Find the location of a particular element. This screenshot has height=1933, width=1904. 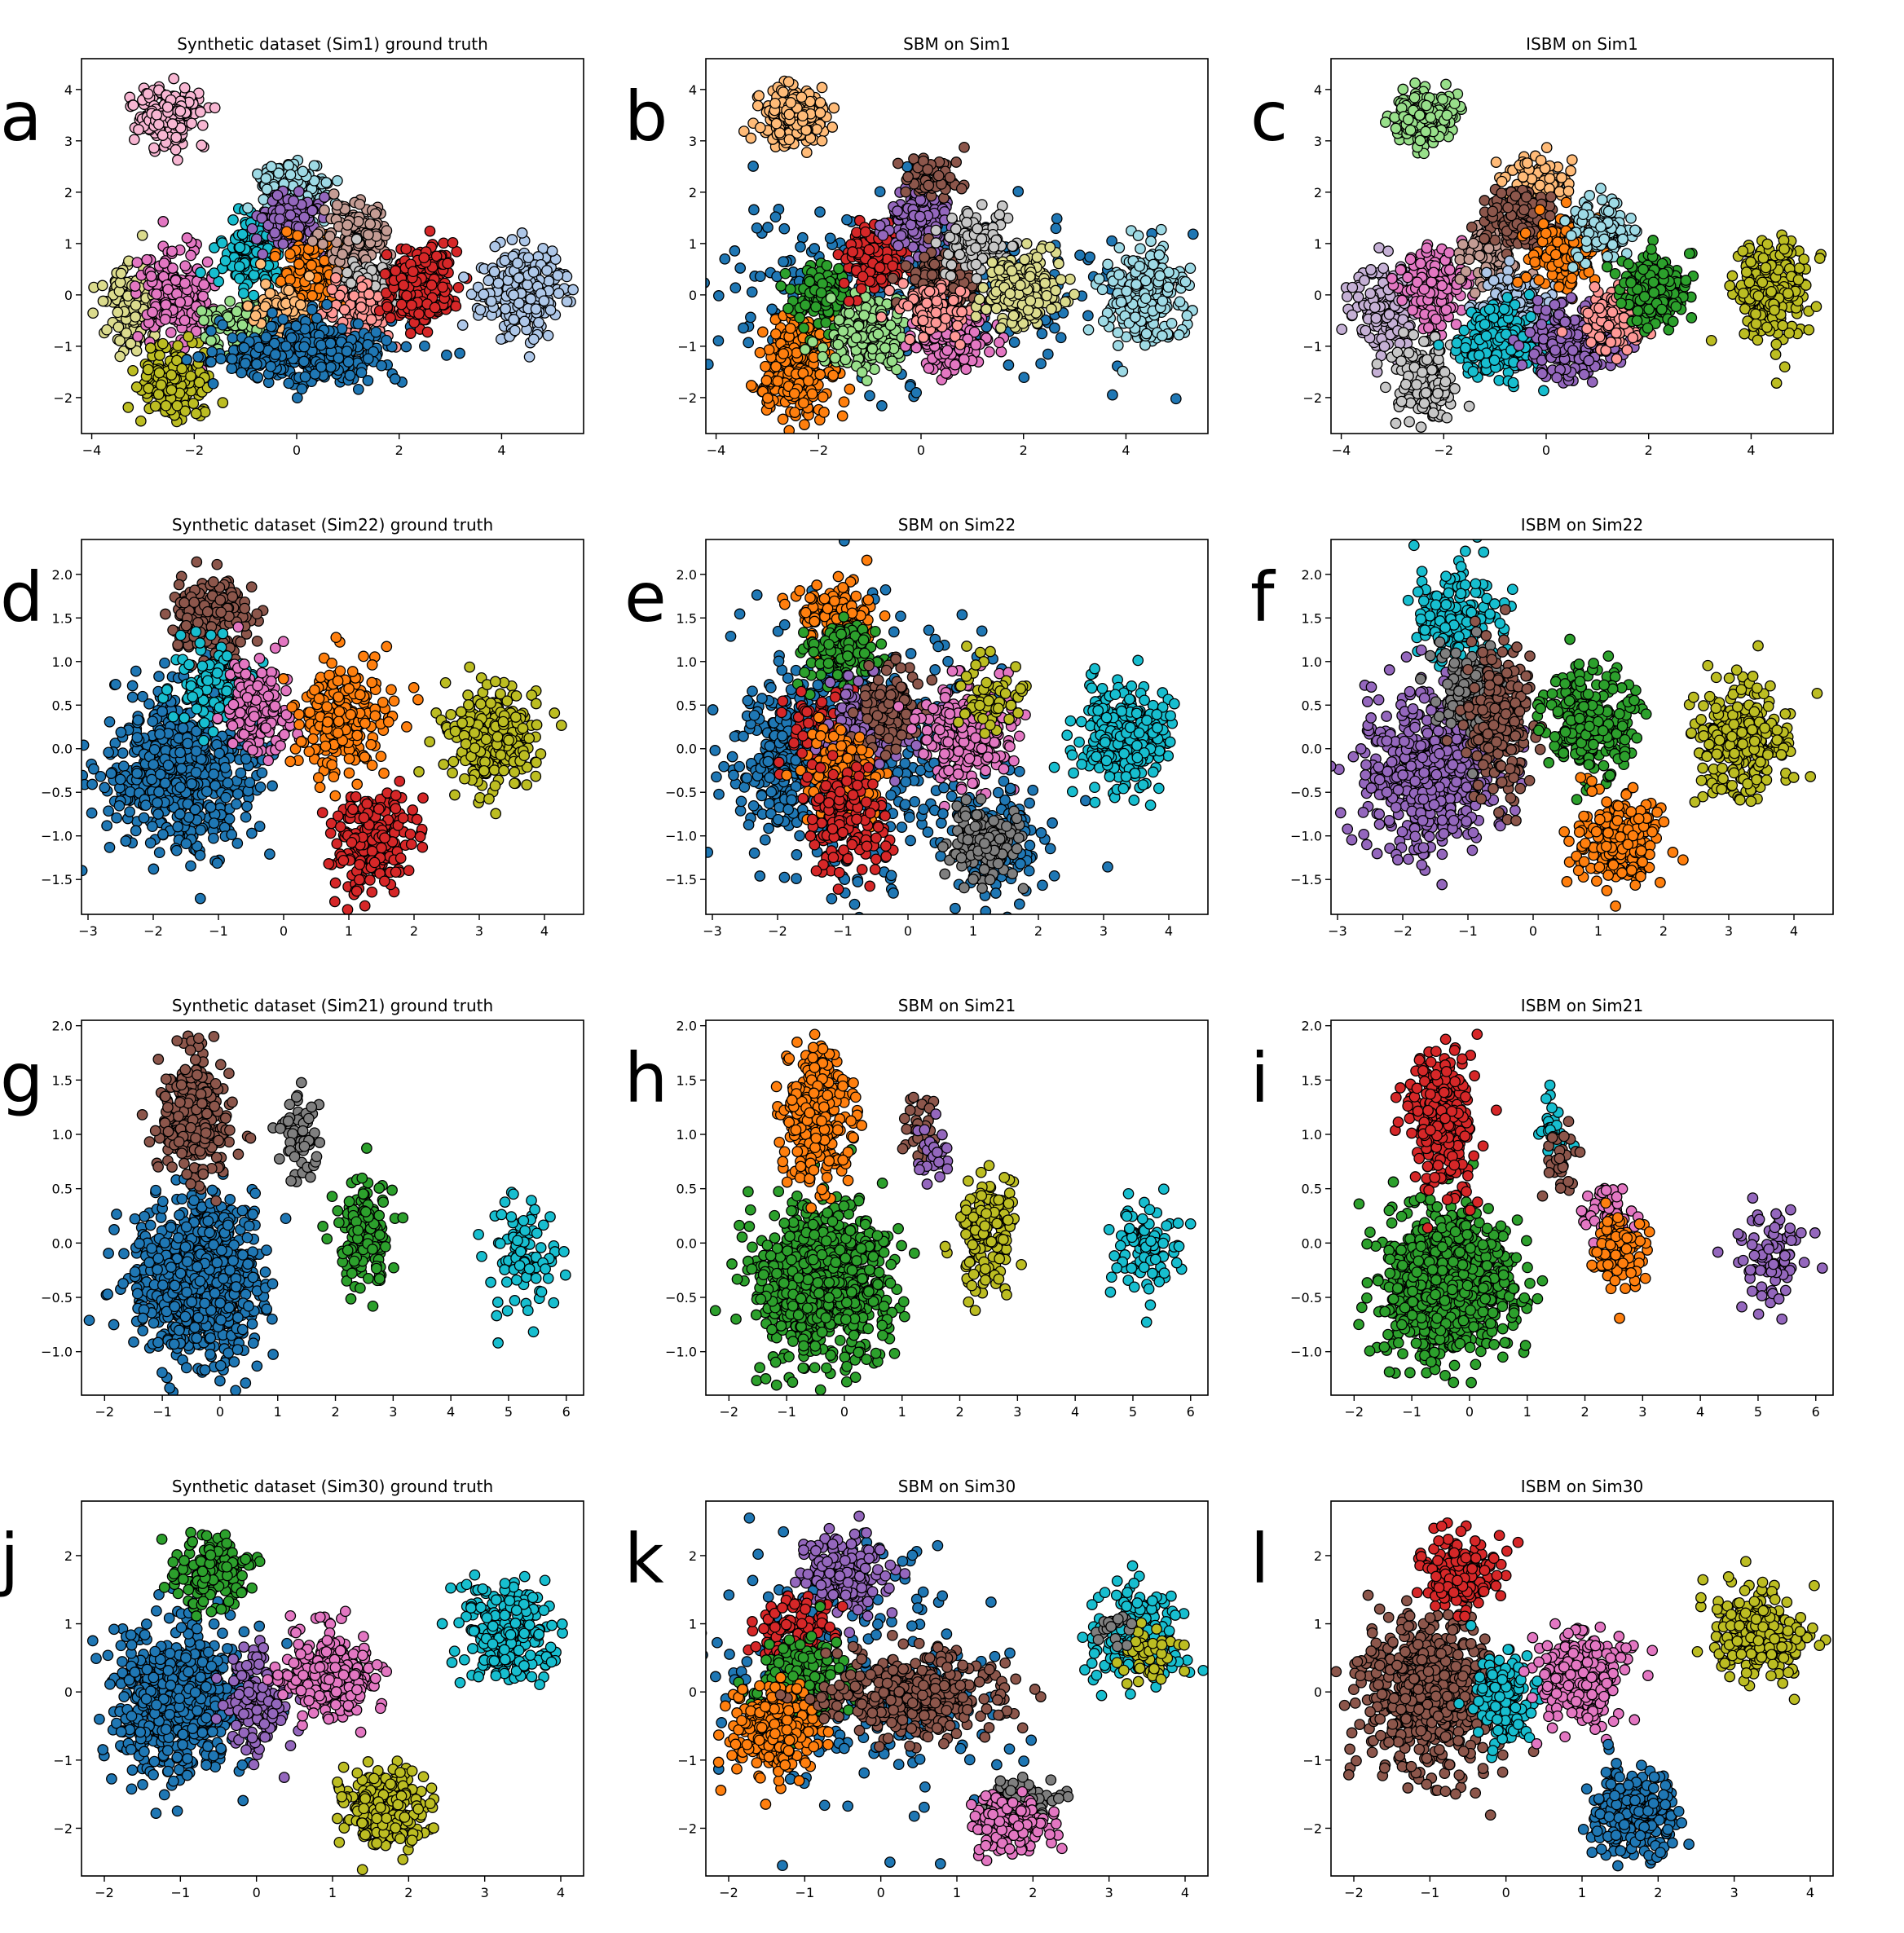

y-tick-label: 4 is located at coordinates (69, 90).